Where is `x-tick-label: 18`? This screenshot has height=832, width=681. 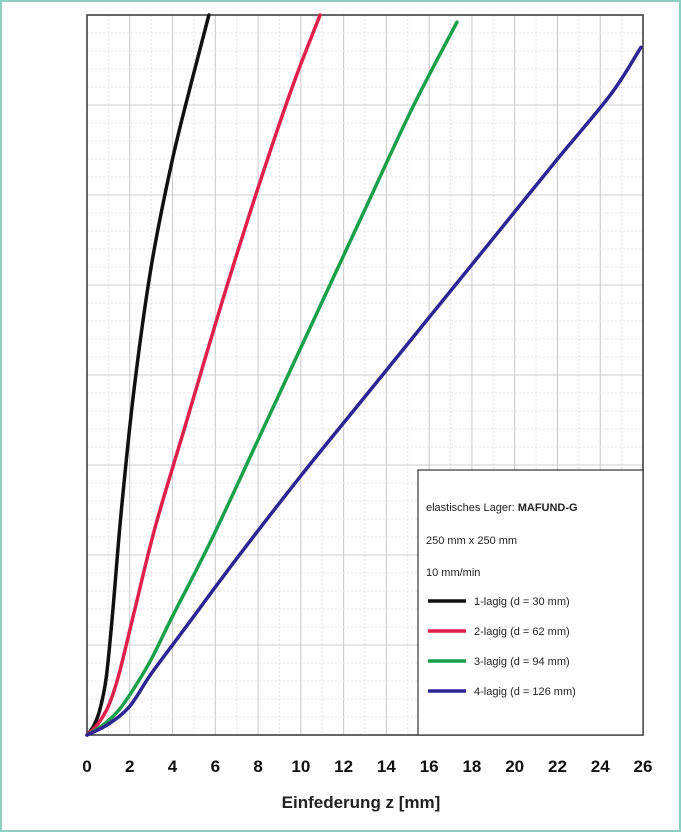 x-tick-label: 18 is located at coordinates (471, 766).